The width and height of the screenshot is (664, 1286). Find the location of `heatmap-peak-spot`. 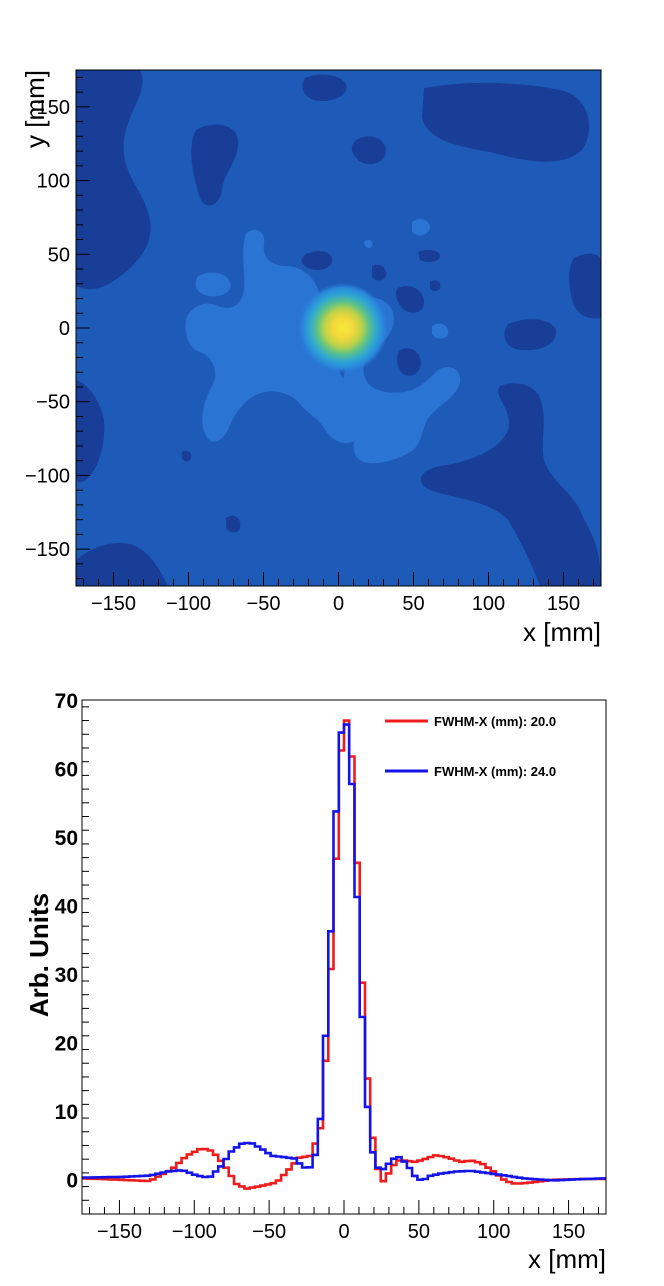

heatmap-peak-spot is located at coordinates (343, 328).